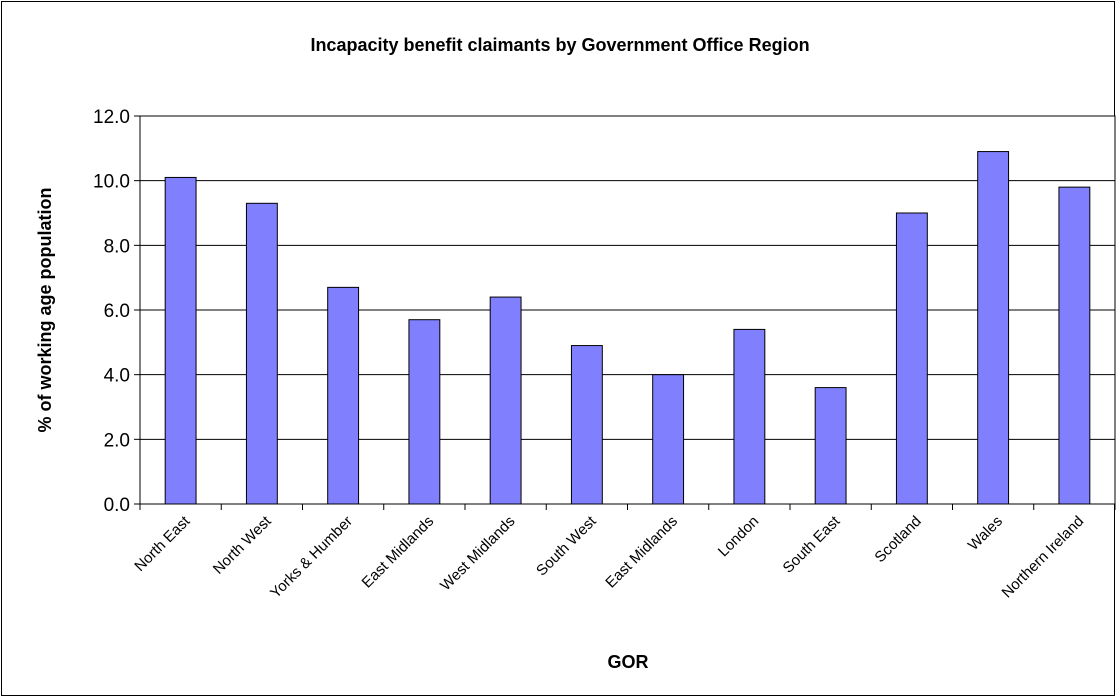 The width and height of the screenshot is (1118, 699). What do you see at coordinates (242, 544) in the screenshot?
I see `x-tick-label: North West` at bounding box center [242, 544].